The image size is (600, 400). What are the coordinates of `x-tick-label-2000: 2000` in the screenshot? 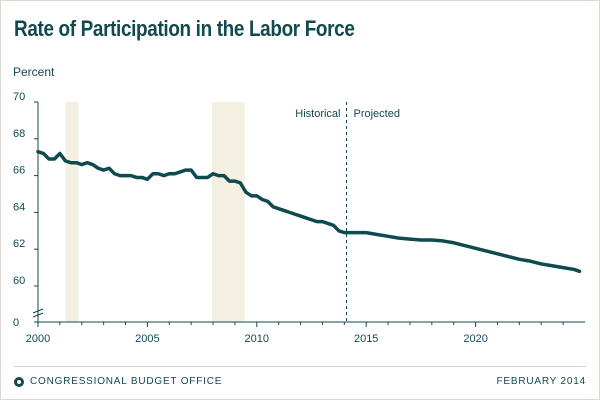 It's located at (38, 339).